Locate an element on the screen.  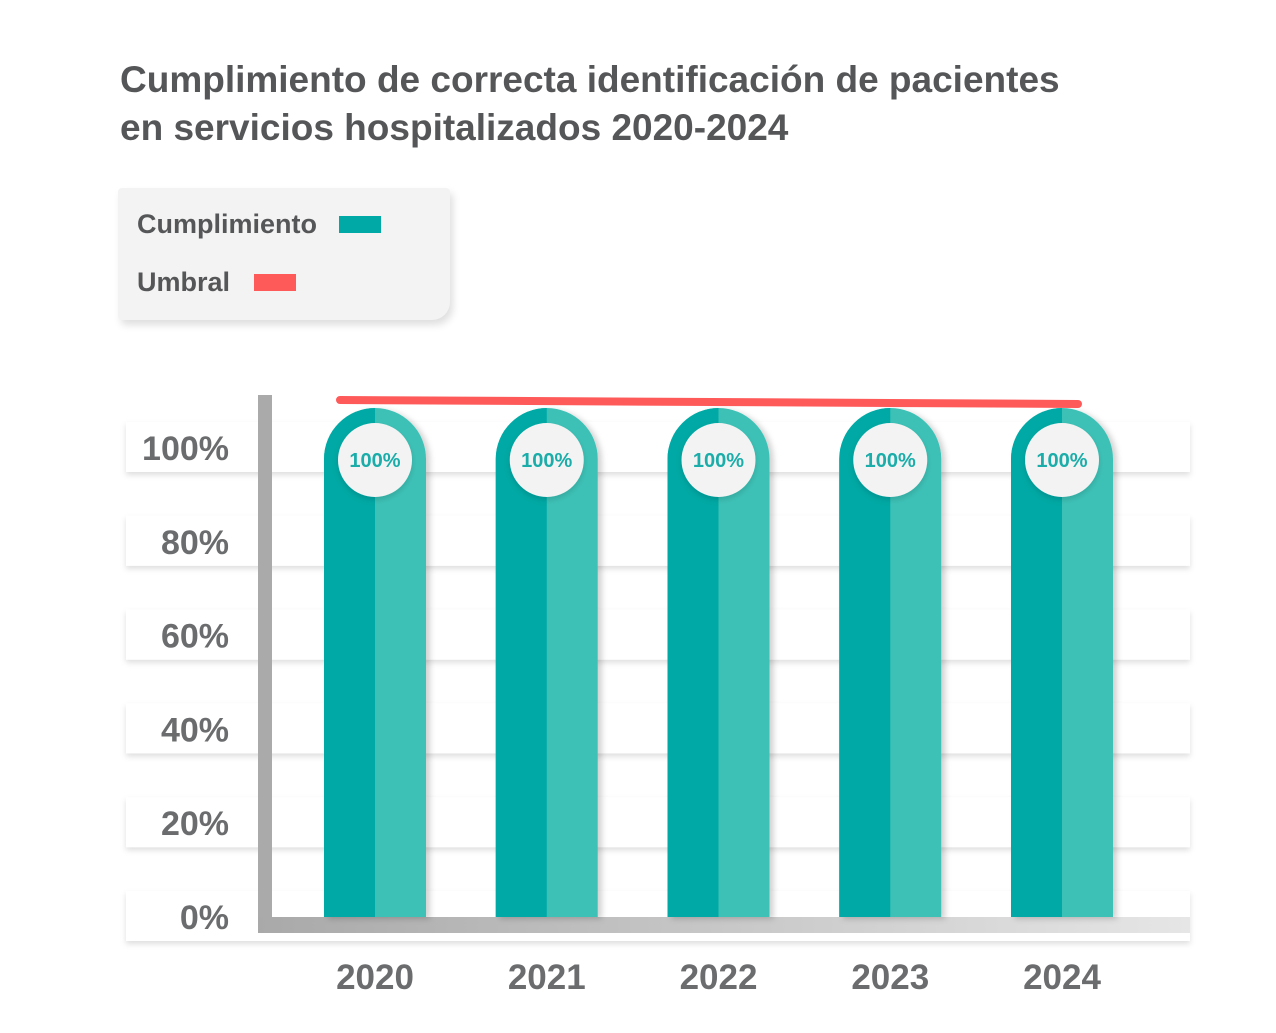
y-tick-label: 40% is located at coordinates (195, 730).